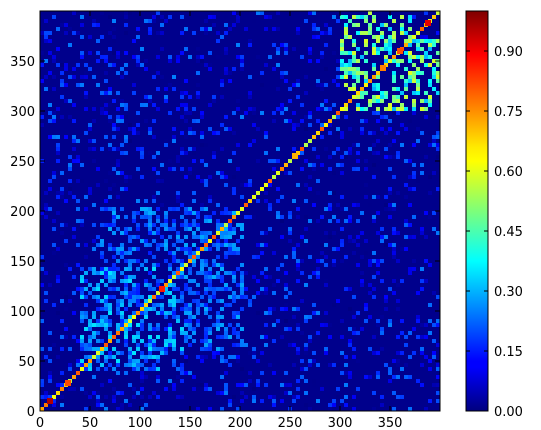 The image size is (541, 430). What do you see at coordinates (508, 232) in the screenshot?
I see `colorbar-tick-label: 0.45` at bounding box center [508, 232].